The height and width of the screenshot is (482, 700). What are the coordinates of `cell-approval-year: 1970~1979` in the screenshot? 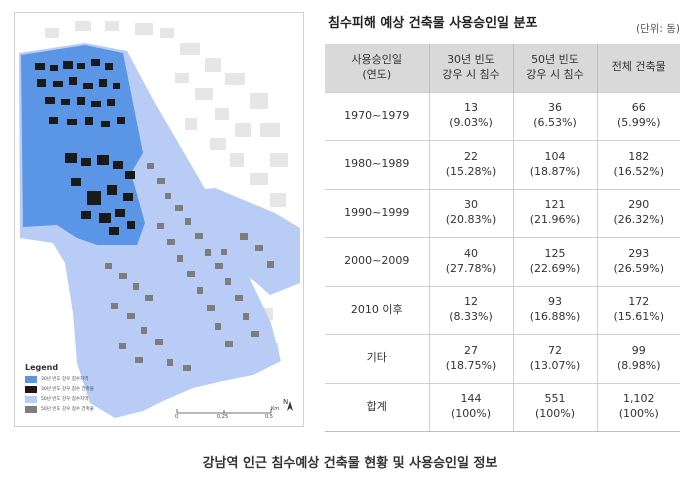 It's located at (377, 116).